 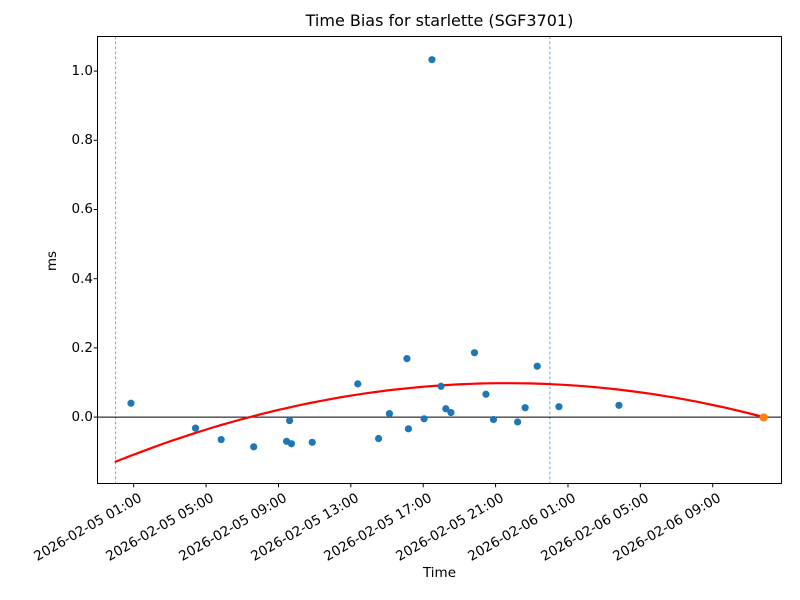 I want to click on y-tick-label: 0.4, so click(x=82, y=278).